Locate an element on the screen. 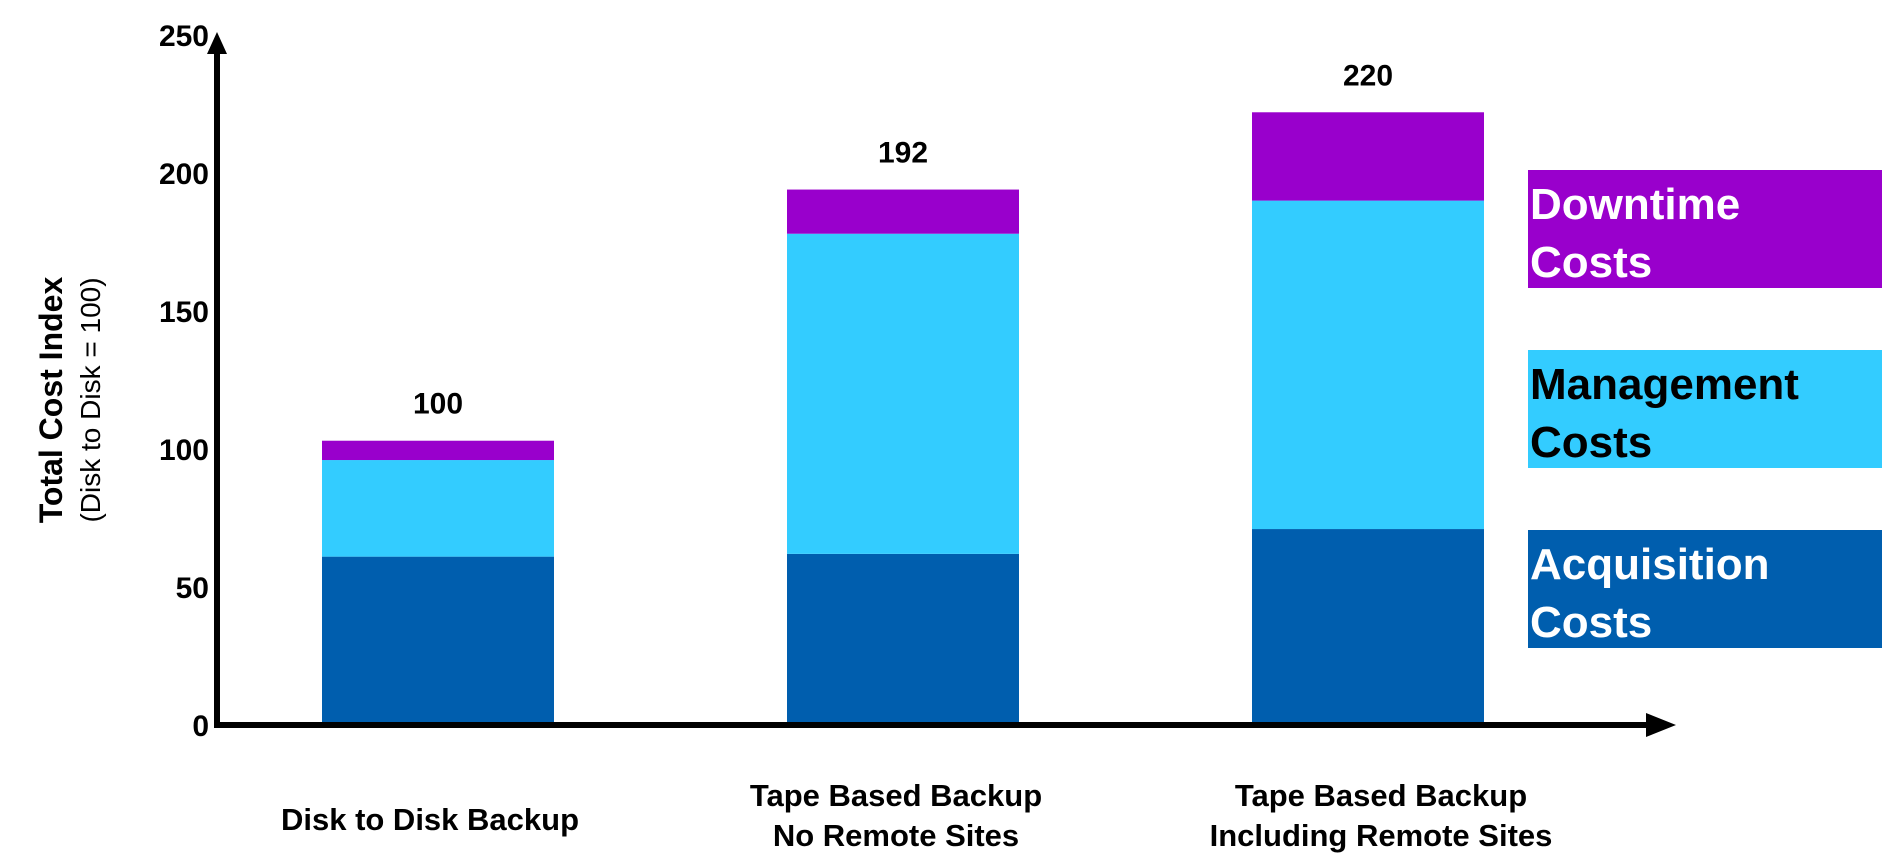 This screenshot has height=858, width=1891. y-tick-label-250: 250 is located at coordinates (184, 36).